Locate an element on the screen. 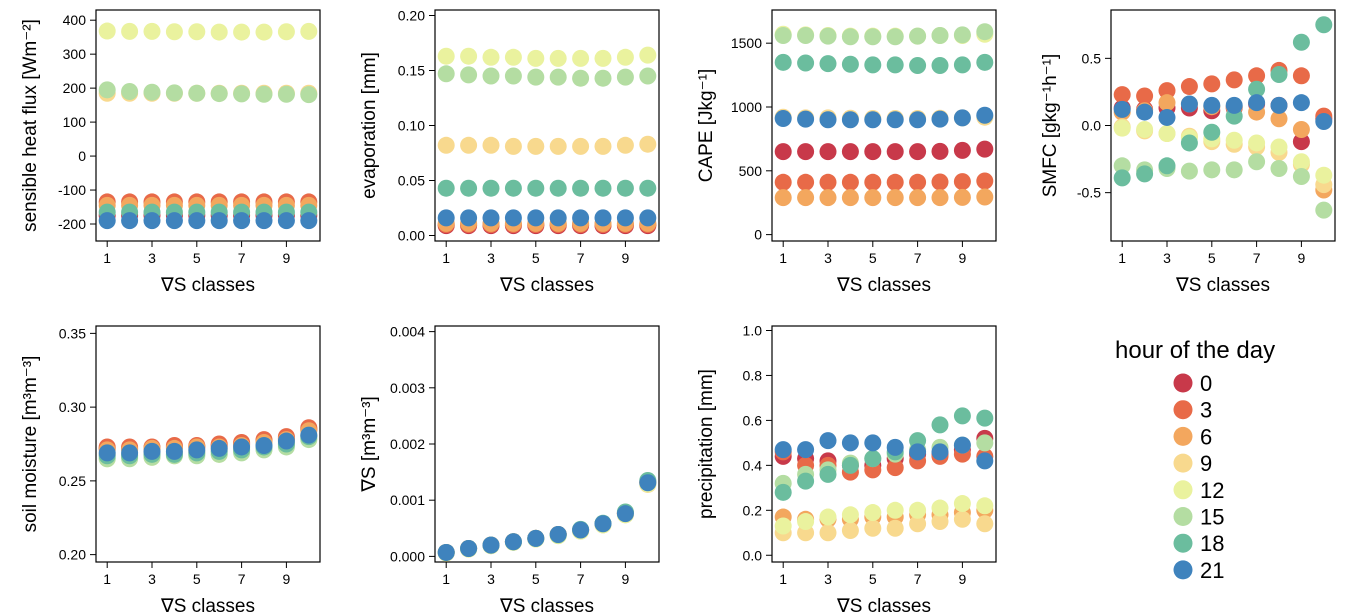 Image resolution: width=1348 pixels, height=612 pixels. legend-swatch is located at coordinates (1183, 570).